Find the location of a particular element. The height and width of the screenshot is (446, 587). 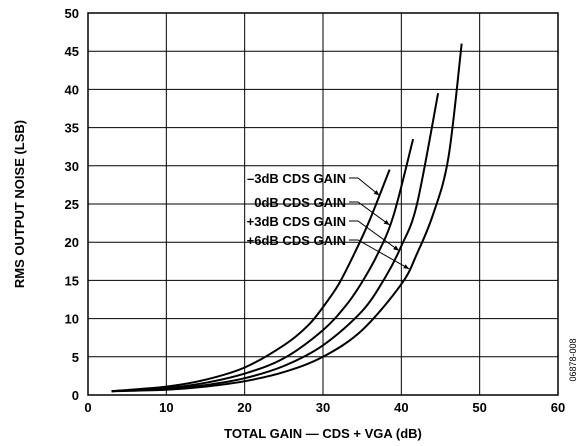

x-tick-label-3: 30 is located at coordinates (323, 407).